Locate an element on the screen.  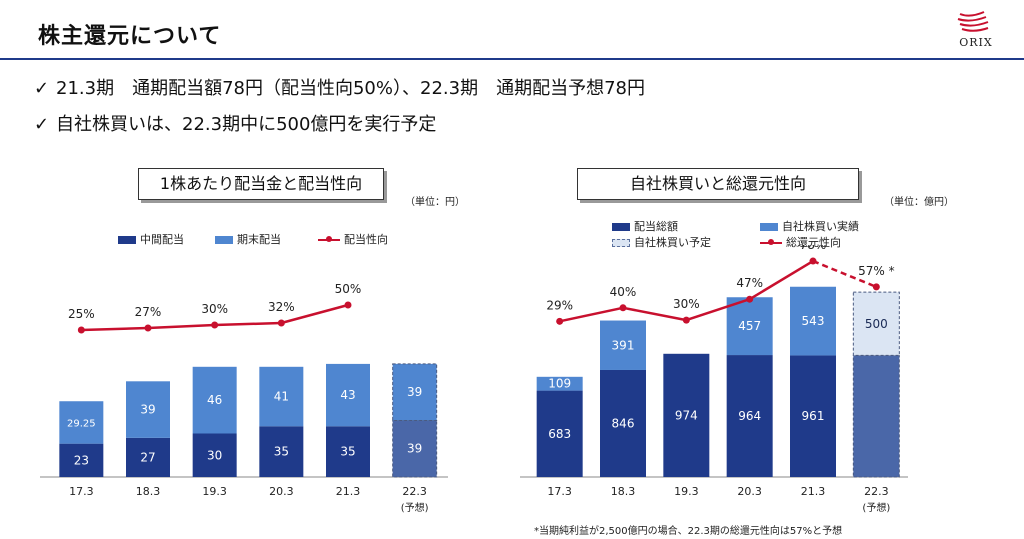
legend-item: 総還元性向 is located at coordinates (800, 242).